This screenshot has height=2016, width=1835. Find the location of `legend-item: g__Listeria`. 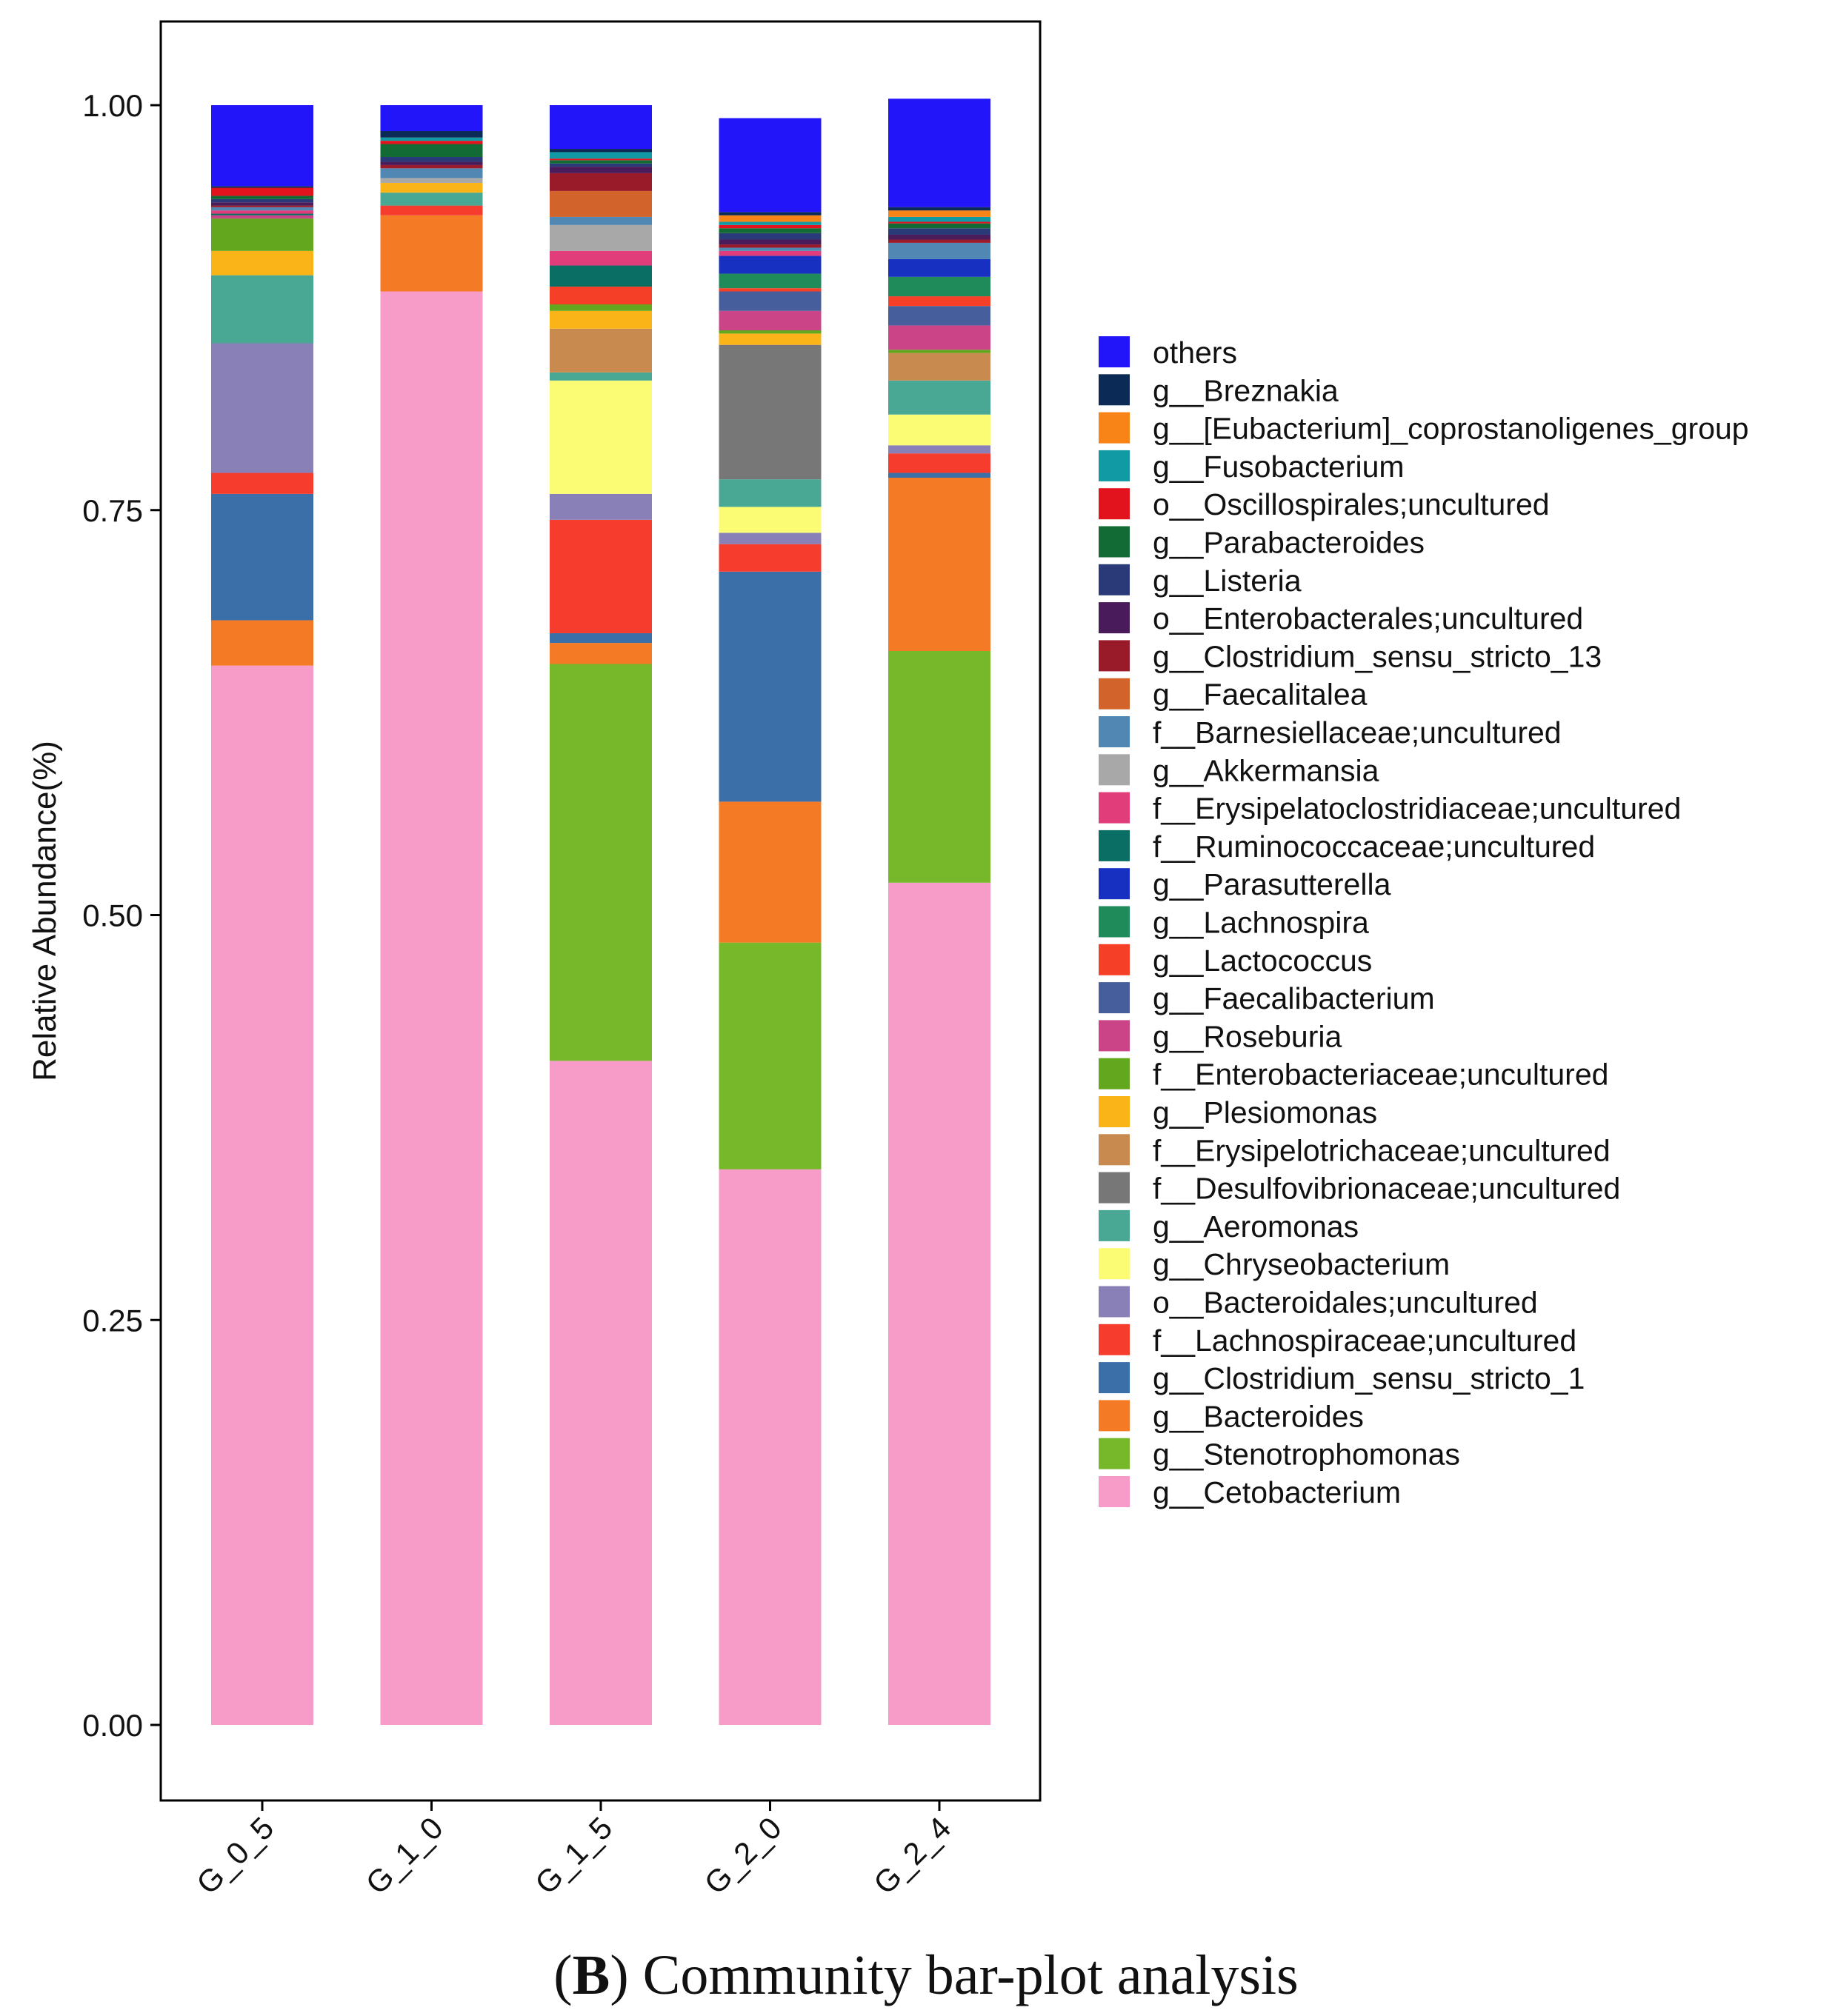

legend-item: g__Listeria is located at coordinates (1199, 580).